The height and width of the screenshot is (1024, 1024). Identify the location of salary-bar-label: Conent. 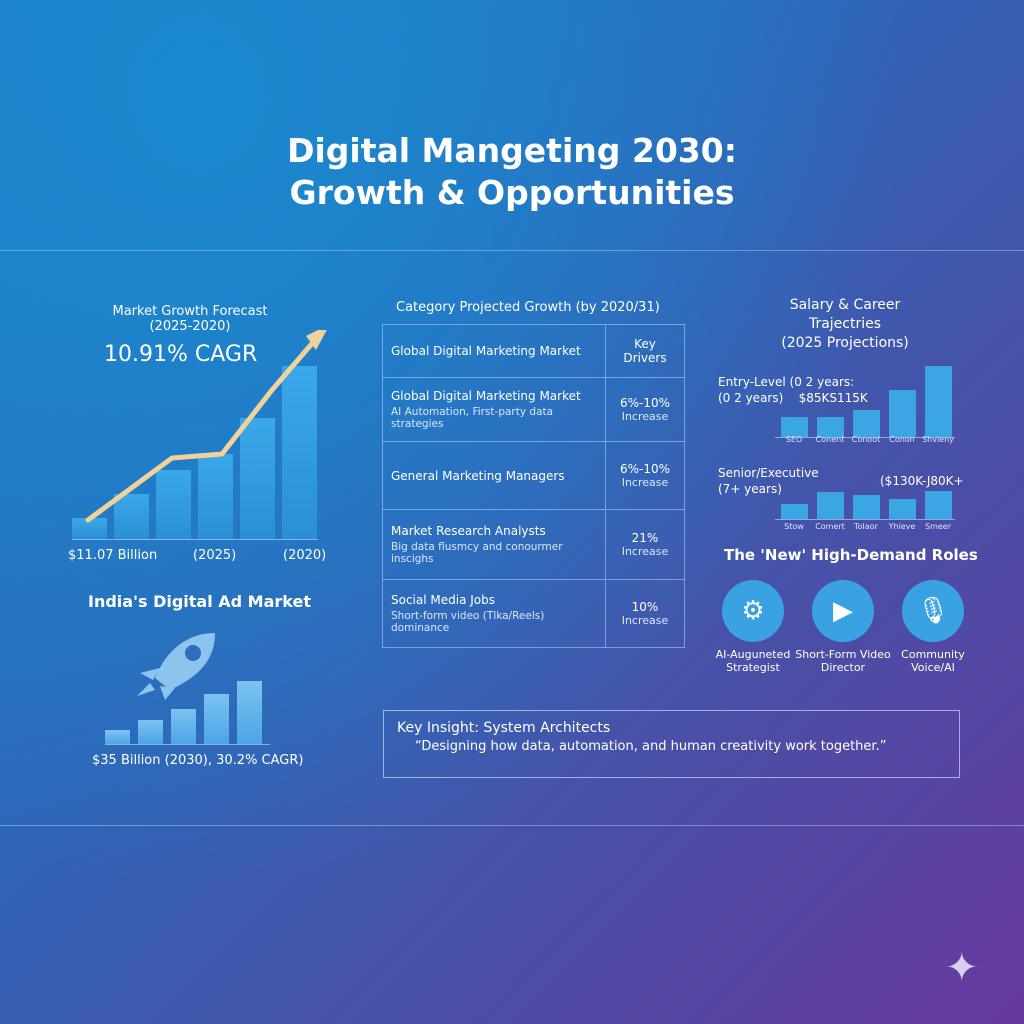
(830, 439).